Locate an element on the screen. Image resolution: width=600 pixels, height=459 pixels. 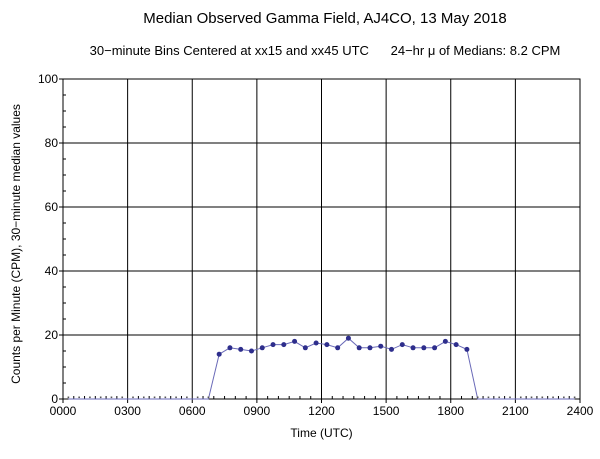
x-tick-label: 1500 is located at coordinates (386, 411).